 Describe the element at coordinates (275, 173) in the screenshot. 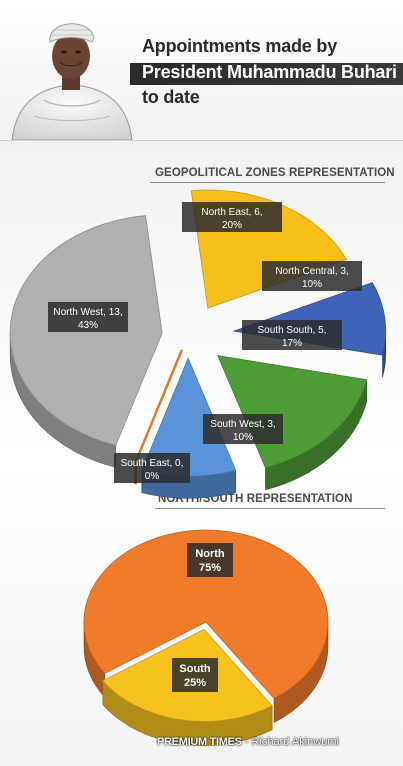

I see `zones-chart-title: GEOPOLITICAL ZONES REPRESENTATION` at that location.